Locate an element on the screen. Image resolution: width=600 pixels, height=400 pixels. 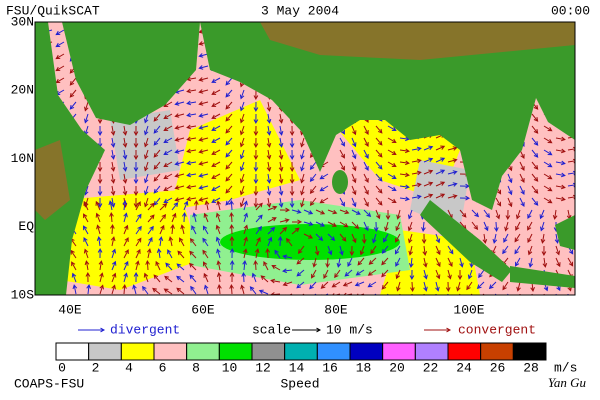
date: 3 May 2004 is located at coordinates (300, 10).